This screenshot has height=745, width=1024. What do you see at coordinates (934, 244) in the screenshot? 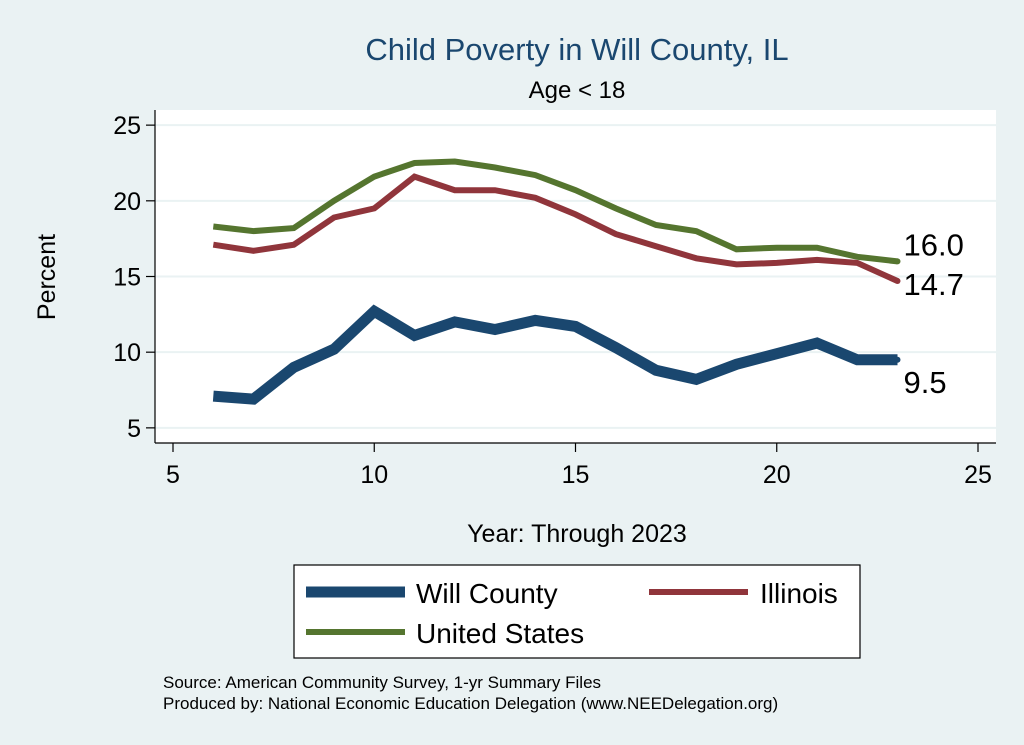
I see `end-value-label-united-states: 16.0` at bounding box center [934, 244].